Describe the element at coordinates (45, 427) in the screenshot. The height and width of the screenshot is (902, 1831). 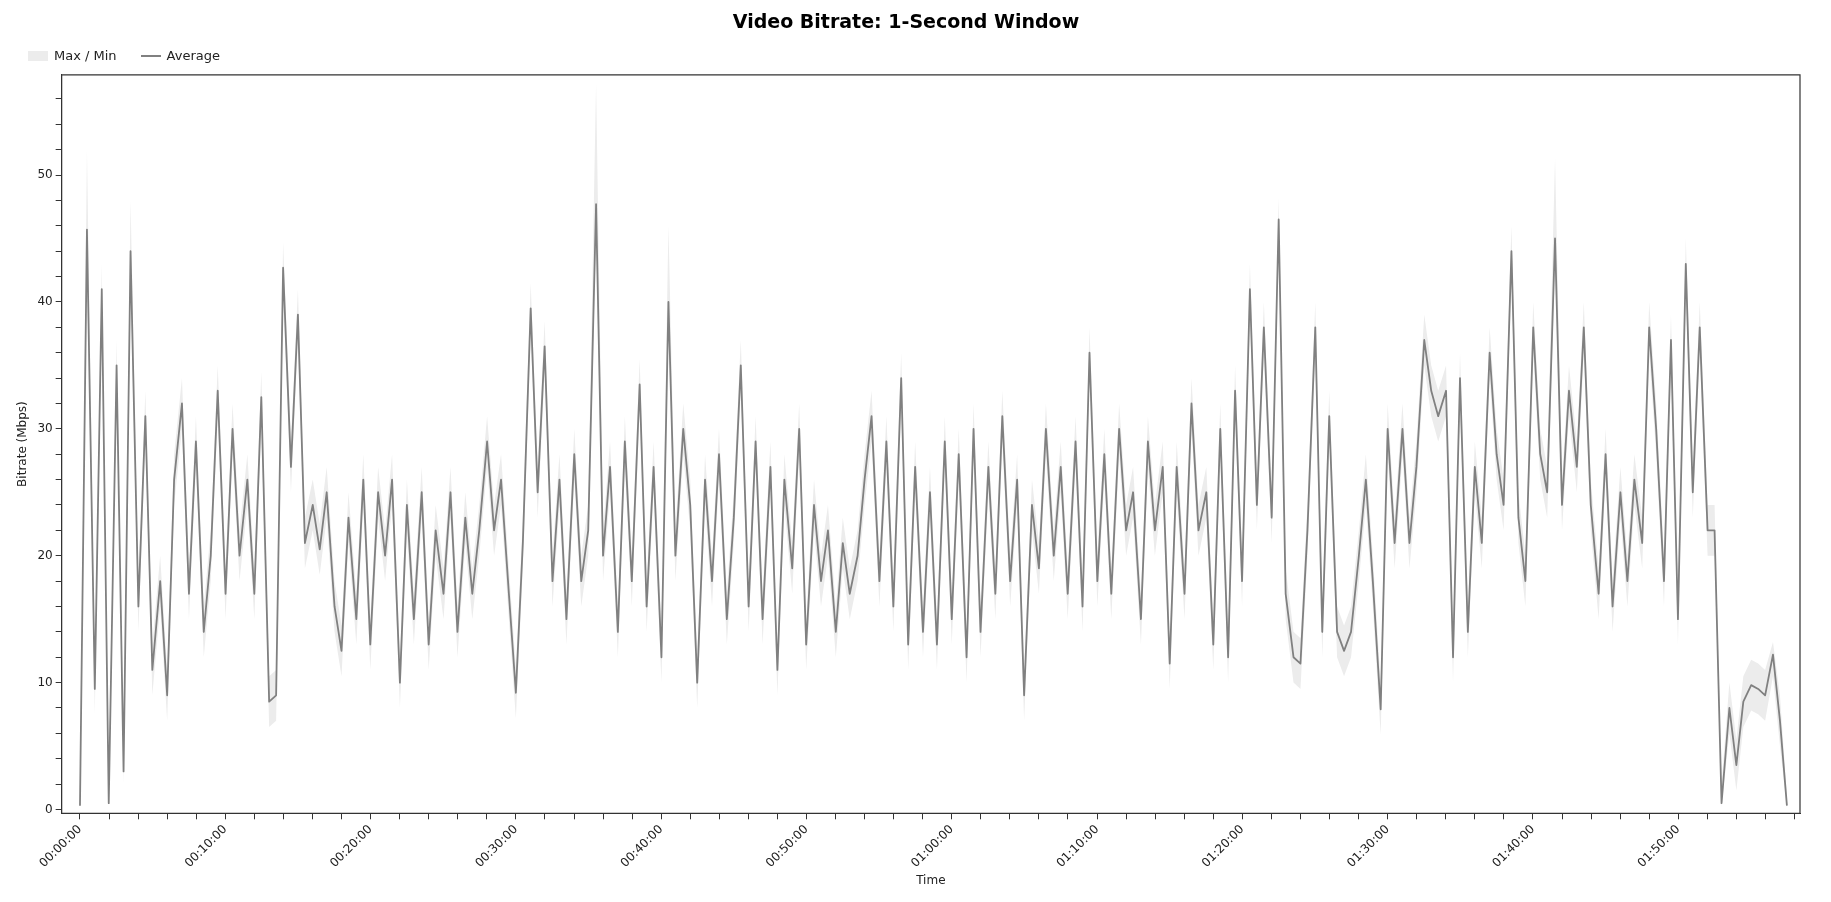
I see `y-tick-label: 30` at that location.